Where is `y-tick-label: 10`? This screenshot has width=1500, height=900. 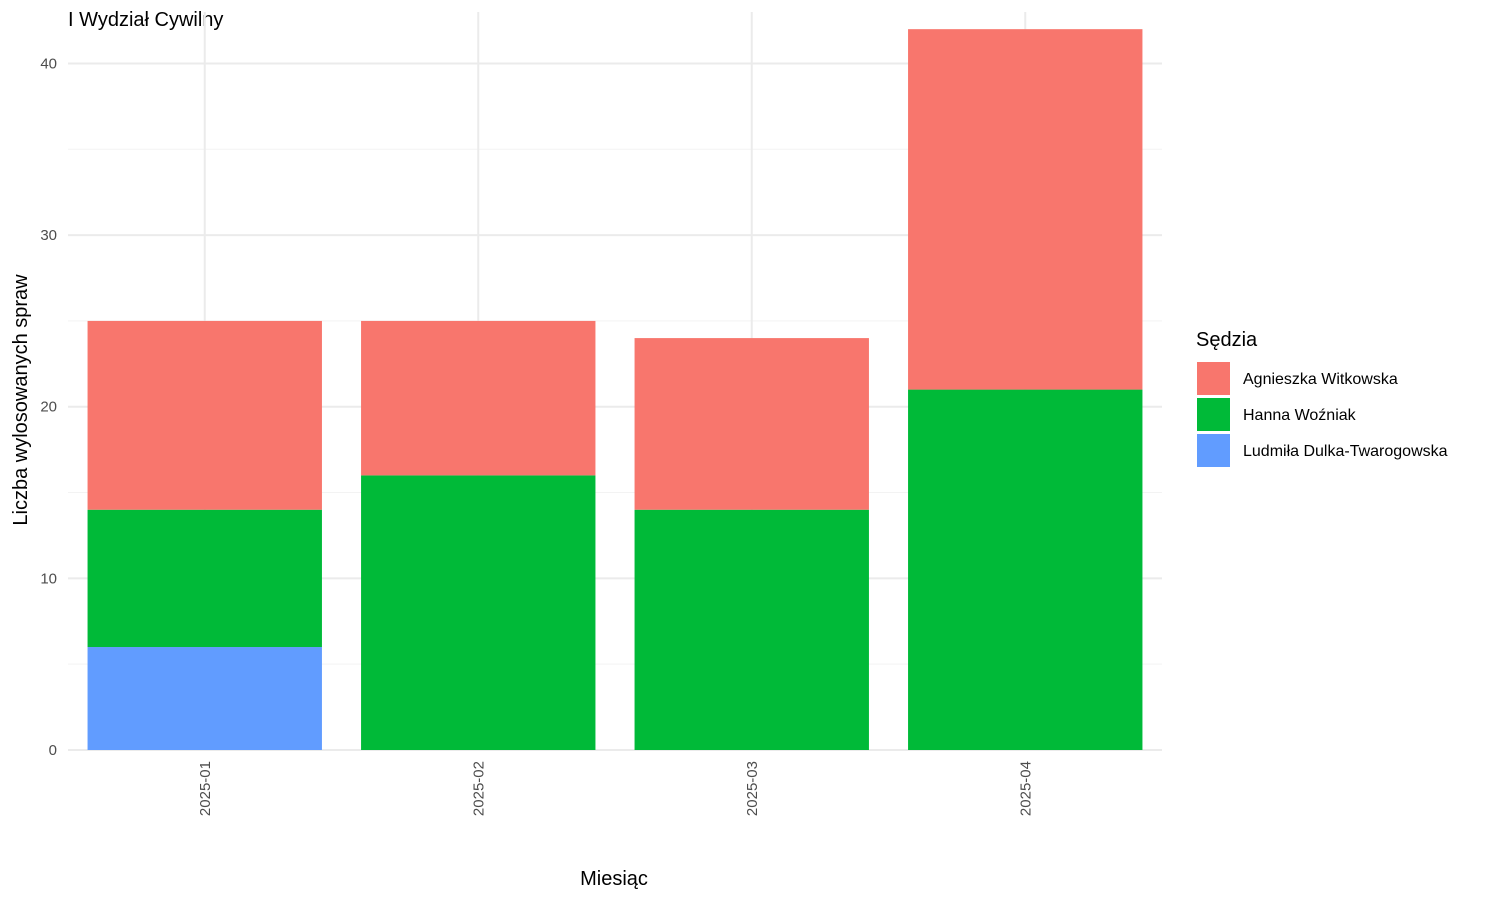
y-tick-label: 10 is located at coordinates (48, 578).